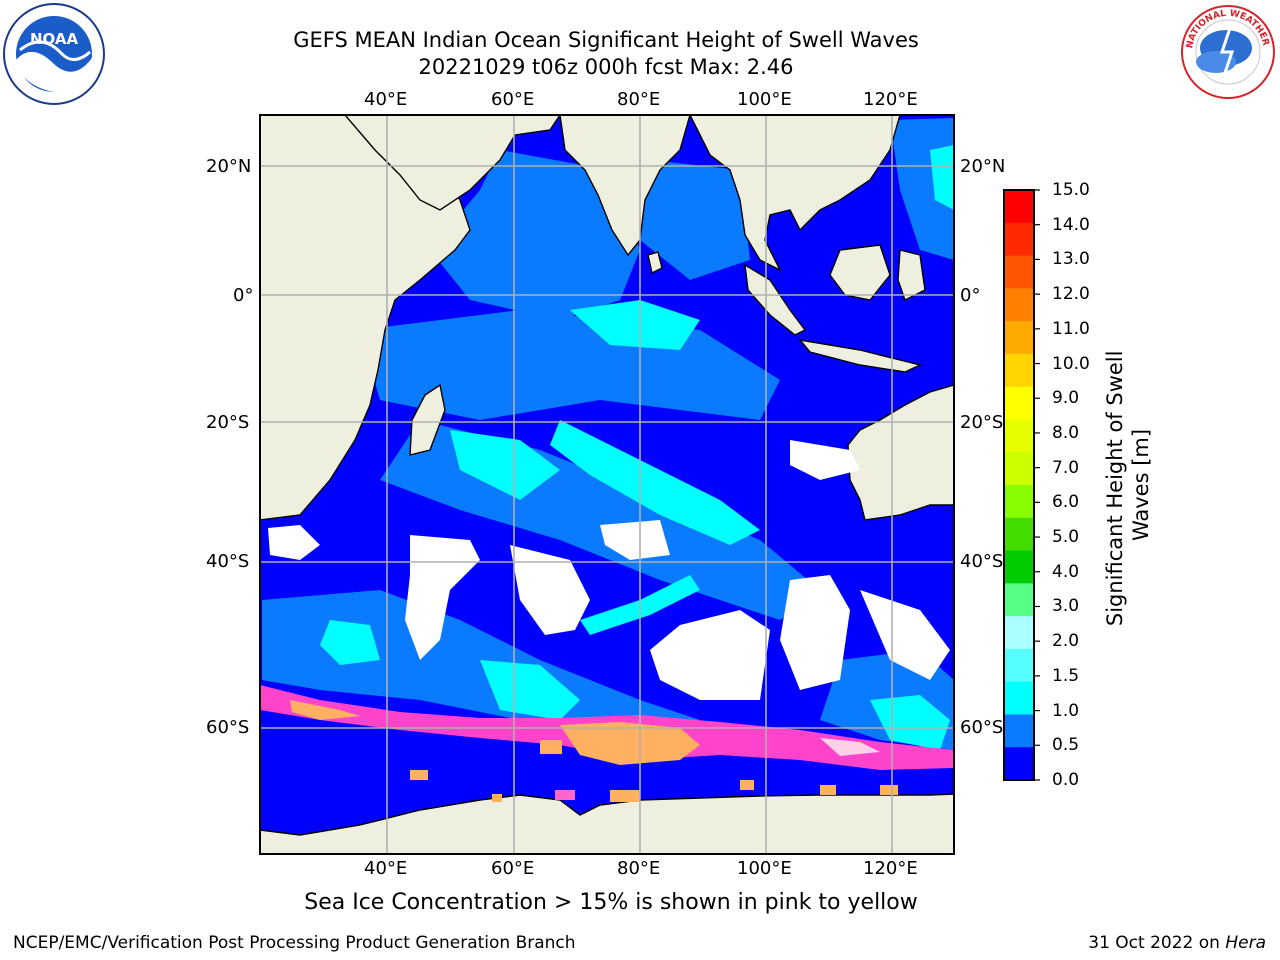 The image size is (1280, 960). Describe the element at coordinates (228, 727) in the screenshot. I see `lat-label-left-60s: 60°S` at that location.